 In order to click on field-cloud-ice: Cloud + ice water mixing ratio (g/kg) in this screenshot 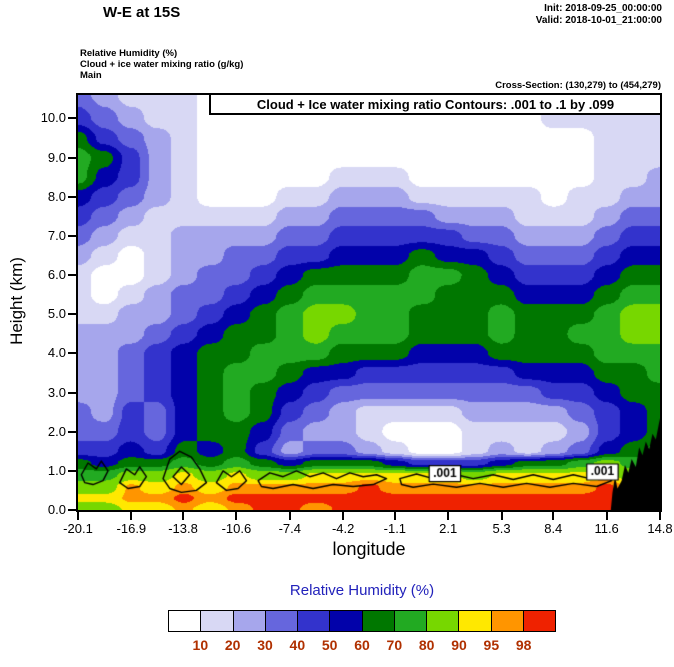, I will do `click(162, 64)`.